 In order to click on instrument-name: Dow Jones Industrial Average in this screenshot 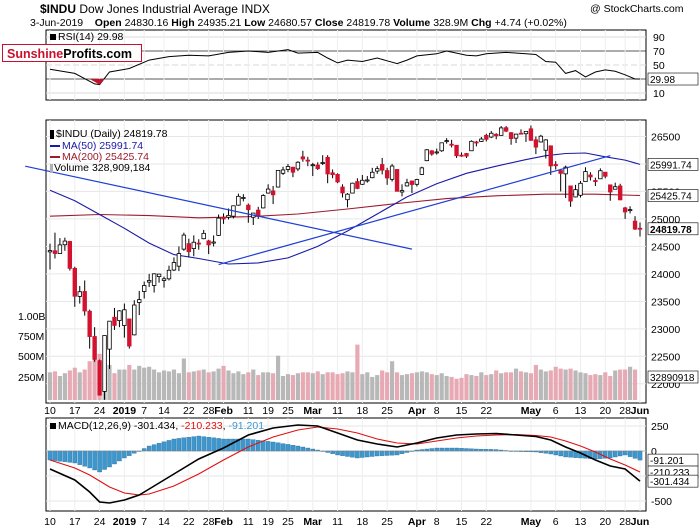, I will do `click(158, 9)`.